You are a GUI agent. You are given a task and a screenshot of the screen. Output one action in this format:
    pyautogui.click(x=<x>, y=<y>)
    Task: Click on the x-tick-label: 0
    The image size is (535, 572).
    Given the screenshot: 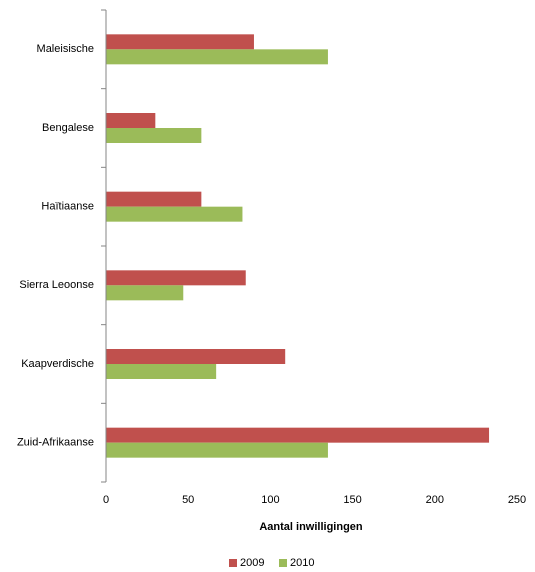 What is the action you would take?
    pyautogui.click(x=106, y=500)
    